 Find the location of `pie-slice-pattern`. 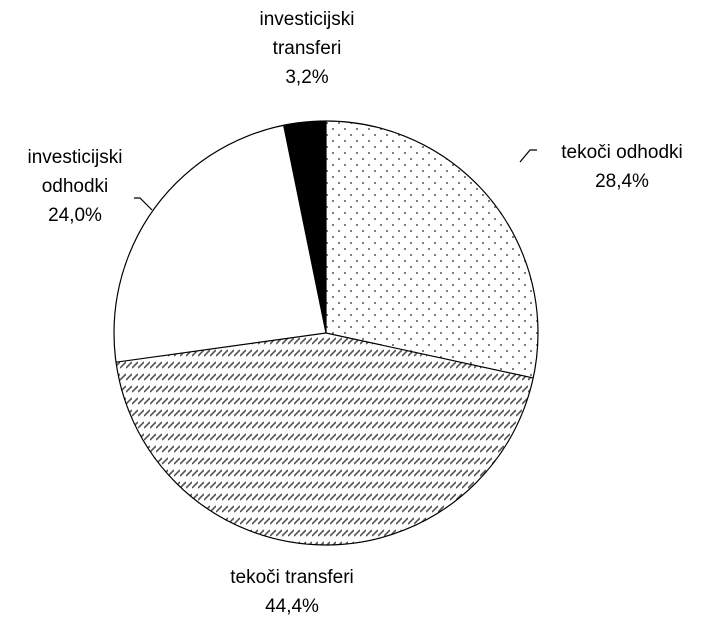

pie-slice-pattern is located at coordinates (432, 249).